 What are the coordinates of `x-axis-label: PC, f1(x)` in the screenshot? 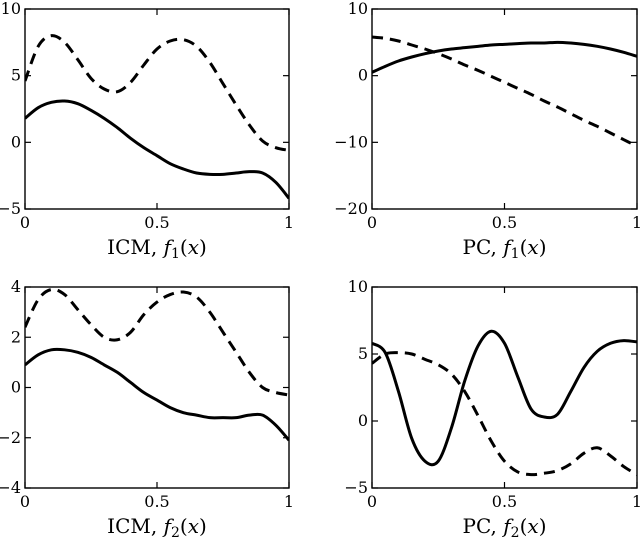 It's located at (505, 248).